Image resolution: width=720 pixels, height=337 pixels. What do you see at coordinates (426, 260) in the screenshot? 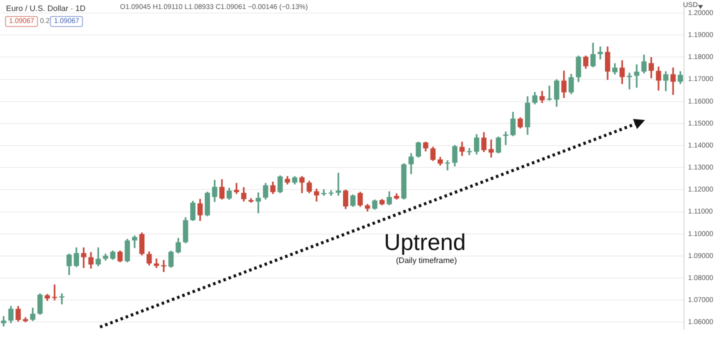
I see `annotation: (Daily timeframe)` at bounding box center [426, 260].